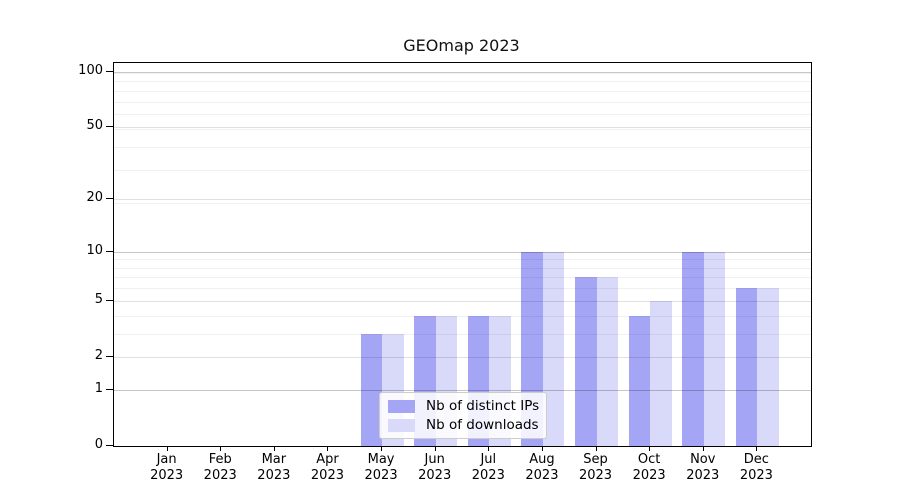 This screenshot has height=500, width=900. What do you see at coordinates (220, 459) in the screenshot?
I see `x-month-text: Feb` at bounding box center [220, 459].